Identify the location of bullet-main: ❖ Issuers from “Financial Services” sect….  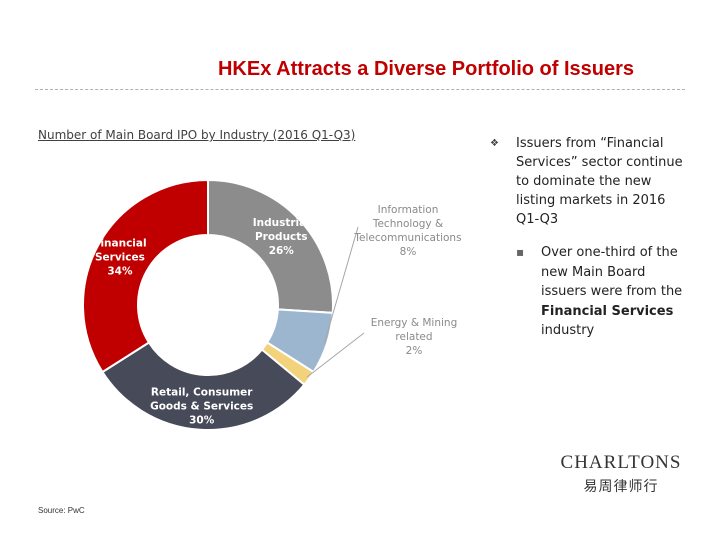
(590, 181).